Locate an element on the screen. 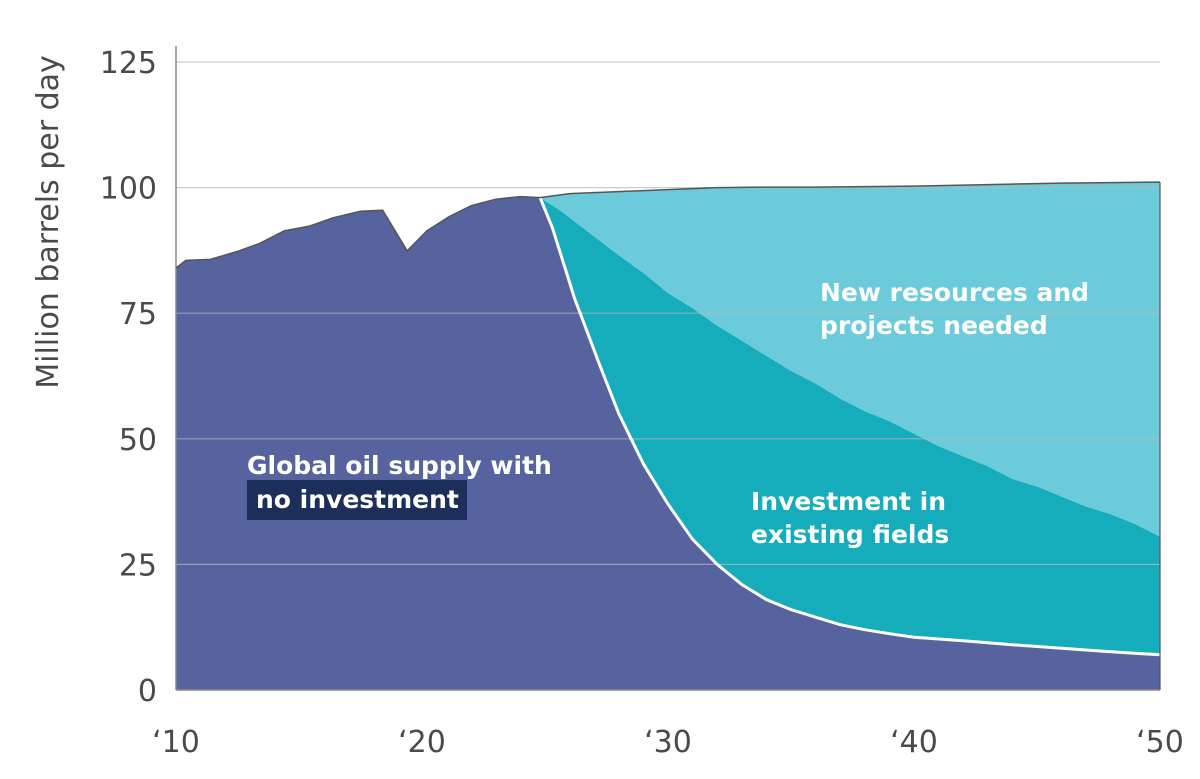 The height and width of the screenshot is (779, 1200). annotation-new-resources: New resources and projects needed is located at coordinates (954, 309).